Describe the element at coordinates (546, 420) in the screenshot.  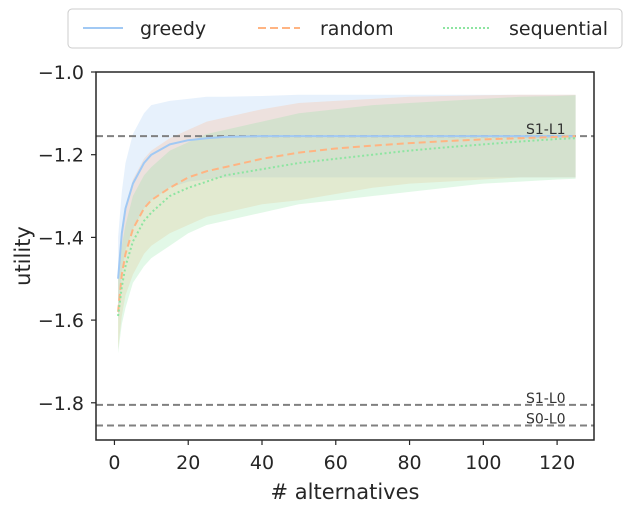
I see `reference-label-s0-l0: S0-L0` at that location.